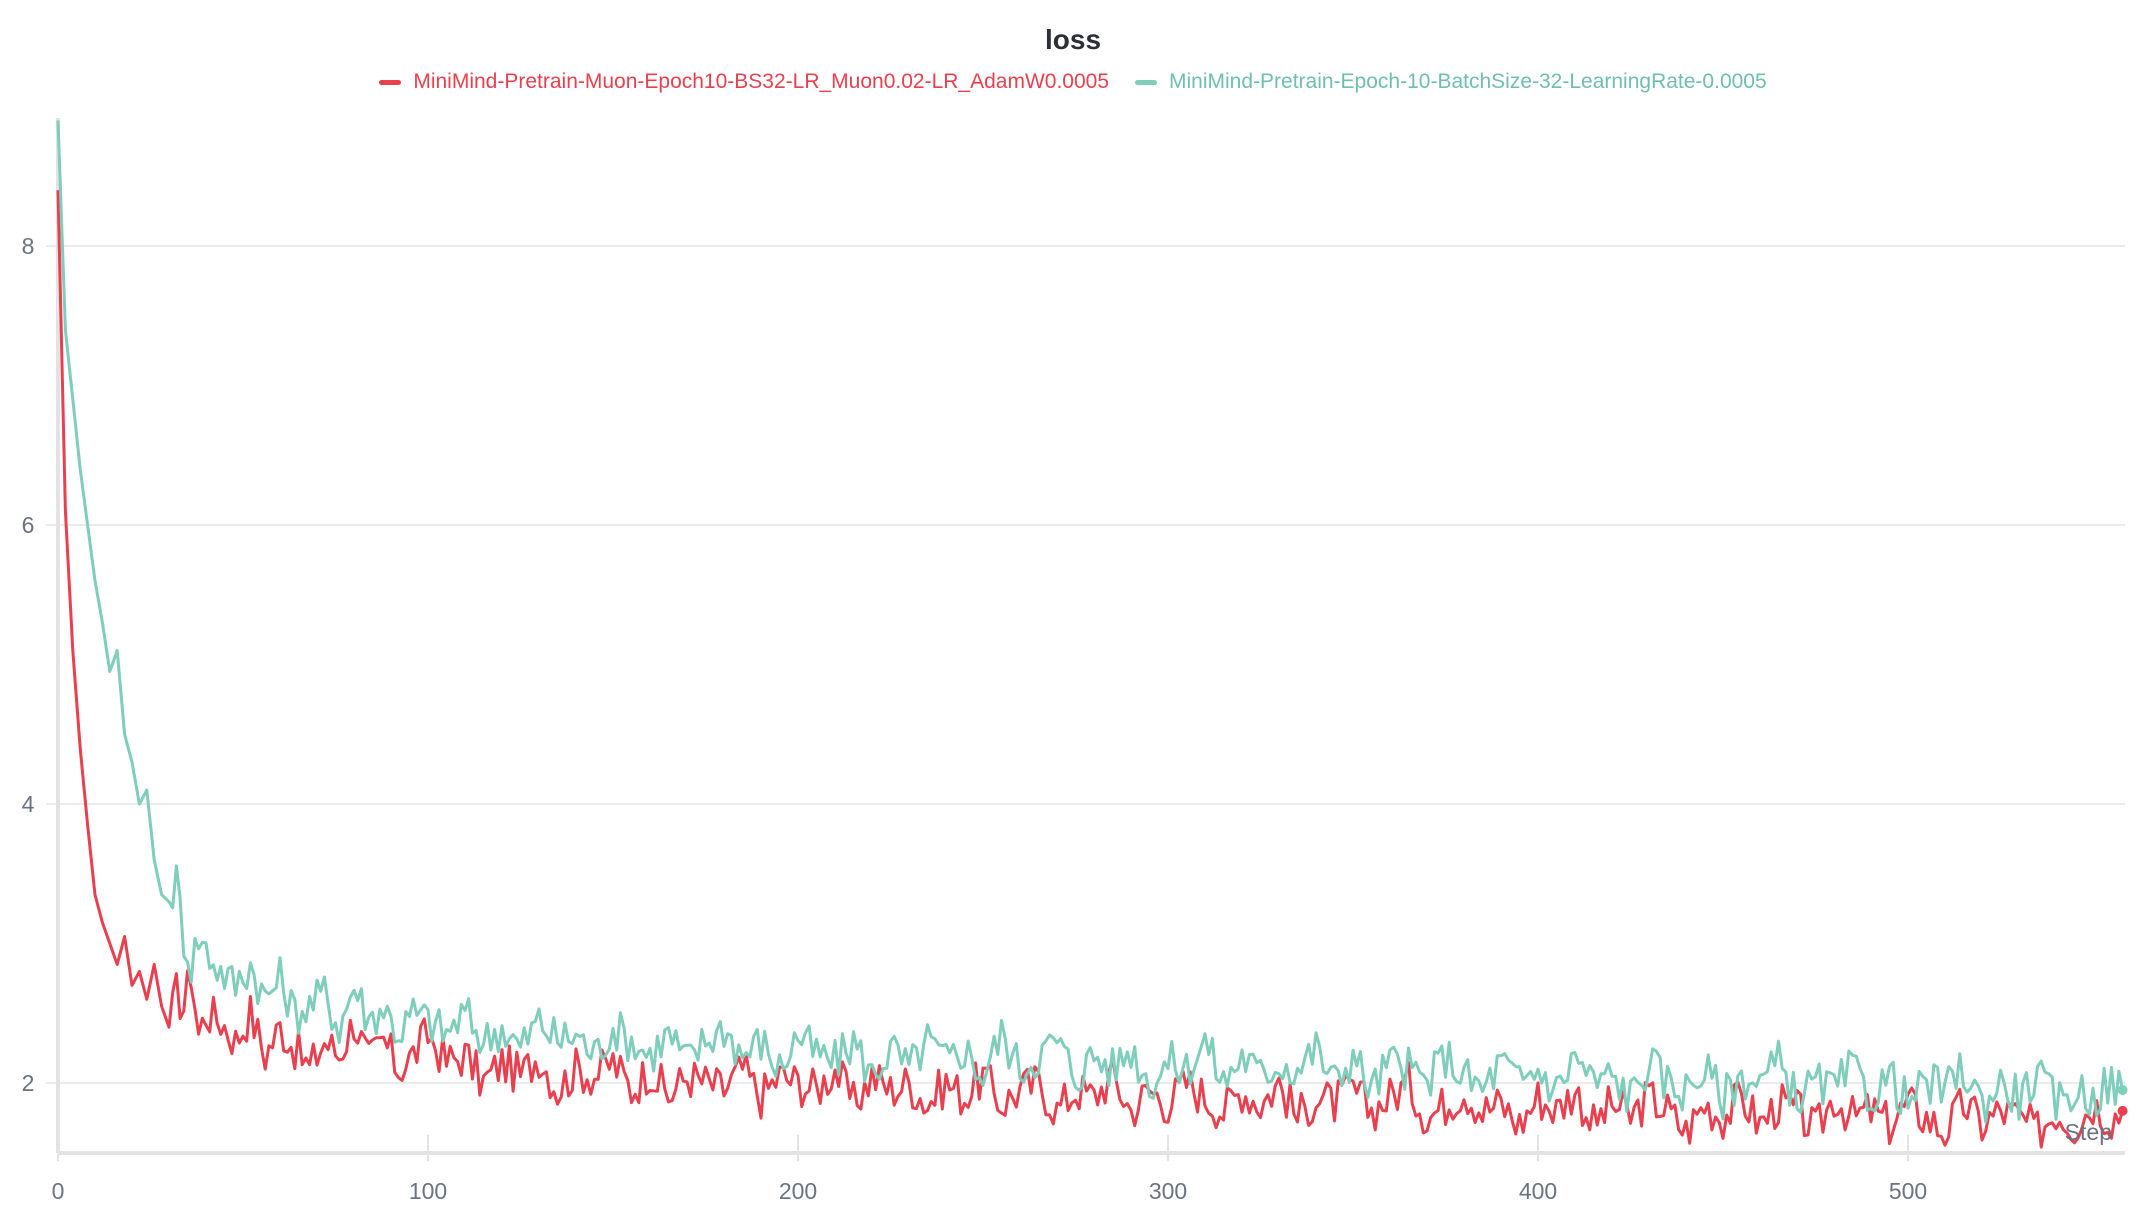 This screenshot has width=2146, height=1222. I want to click on chart-title: loss, so click(1073, 39).